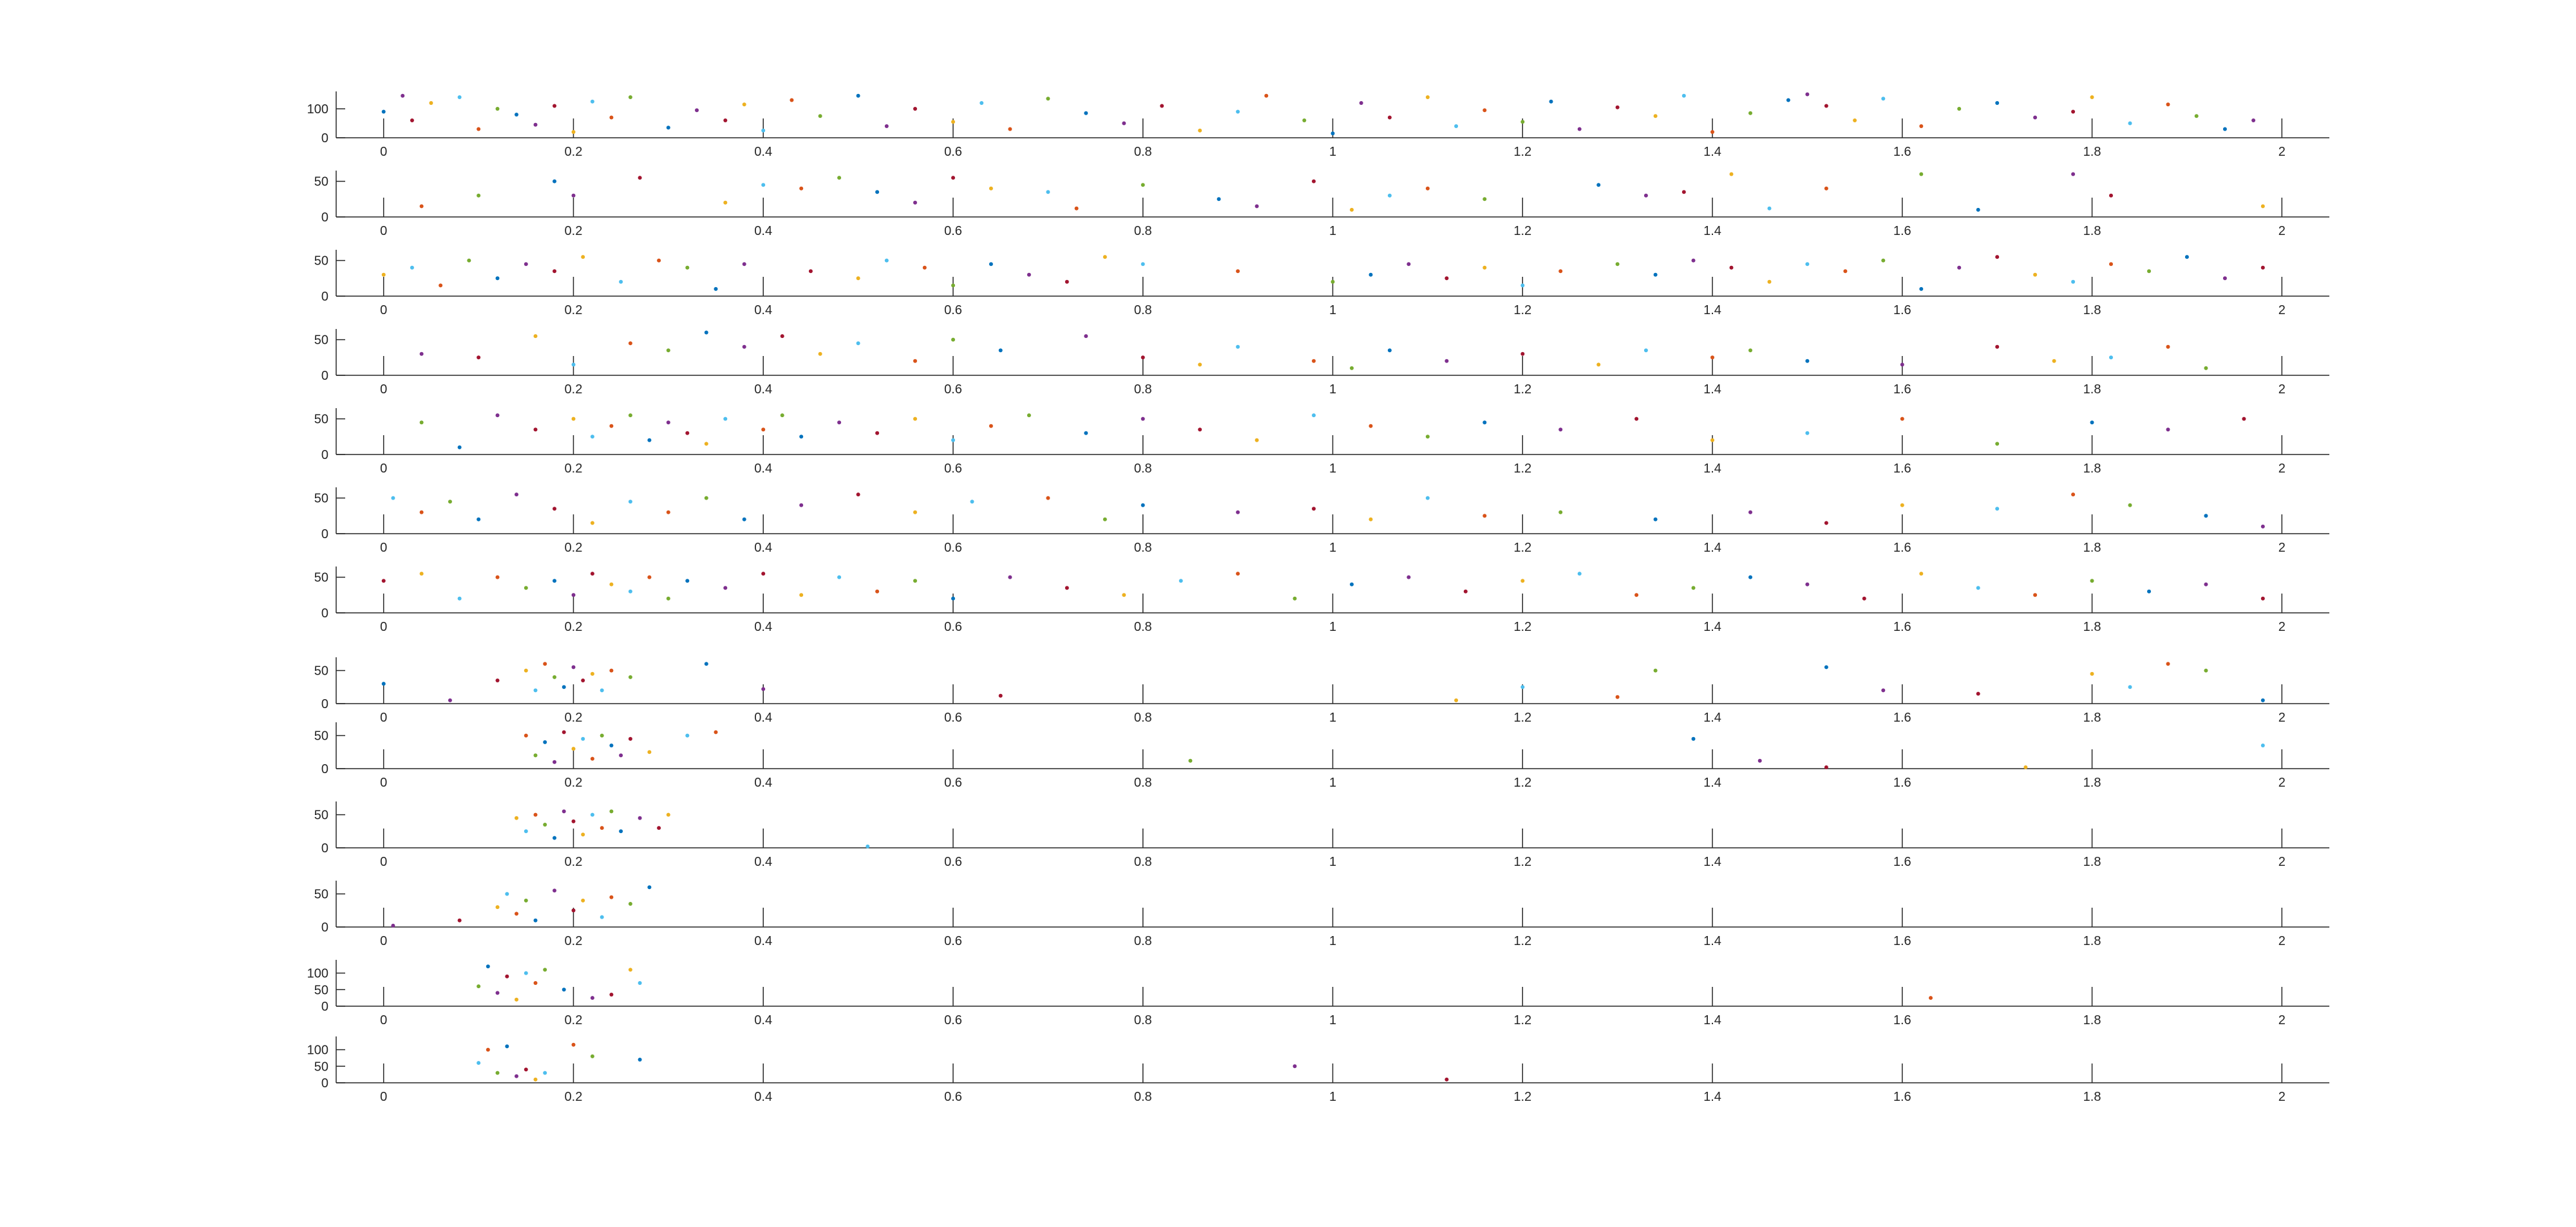 The width and height of the screenshot is (2576, 1227). What do you see at coordinates (321, 816) in the screenshot?
I see `y-tick-label: 50` at bounding box center [321, 816].